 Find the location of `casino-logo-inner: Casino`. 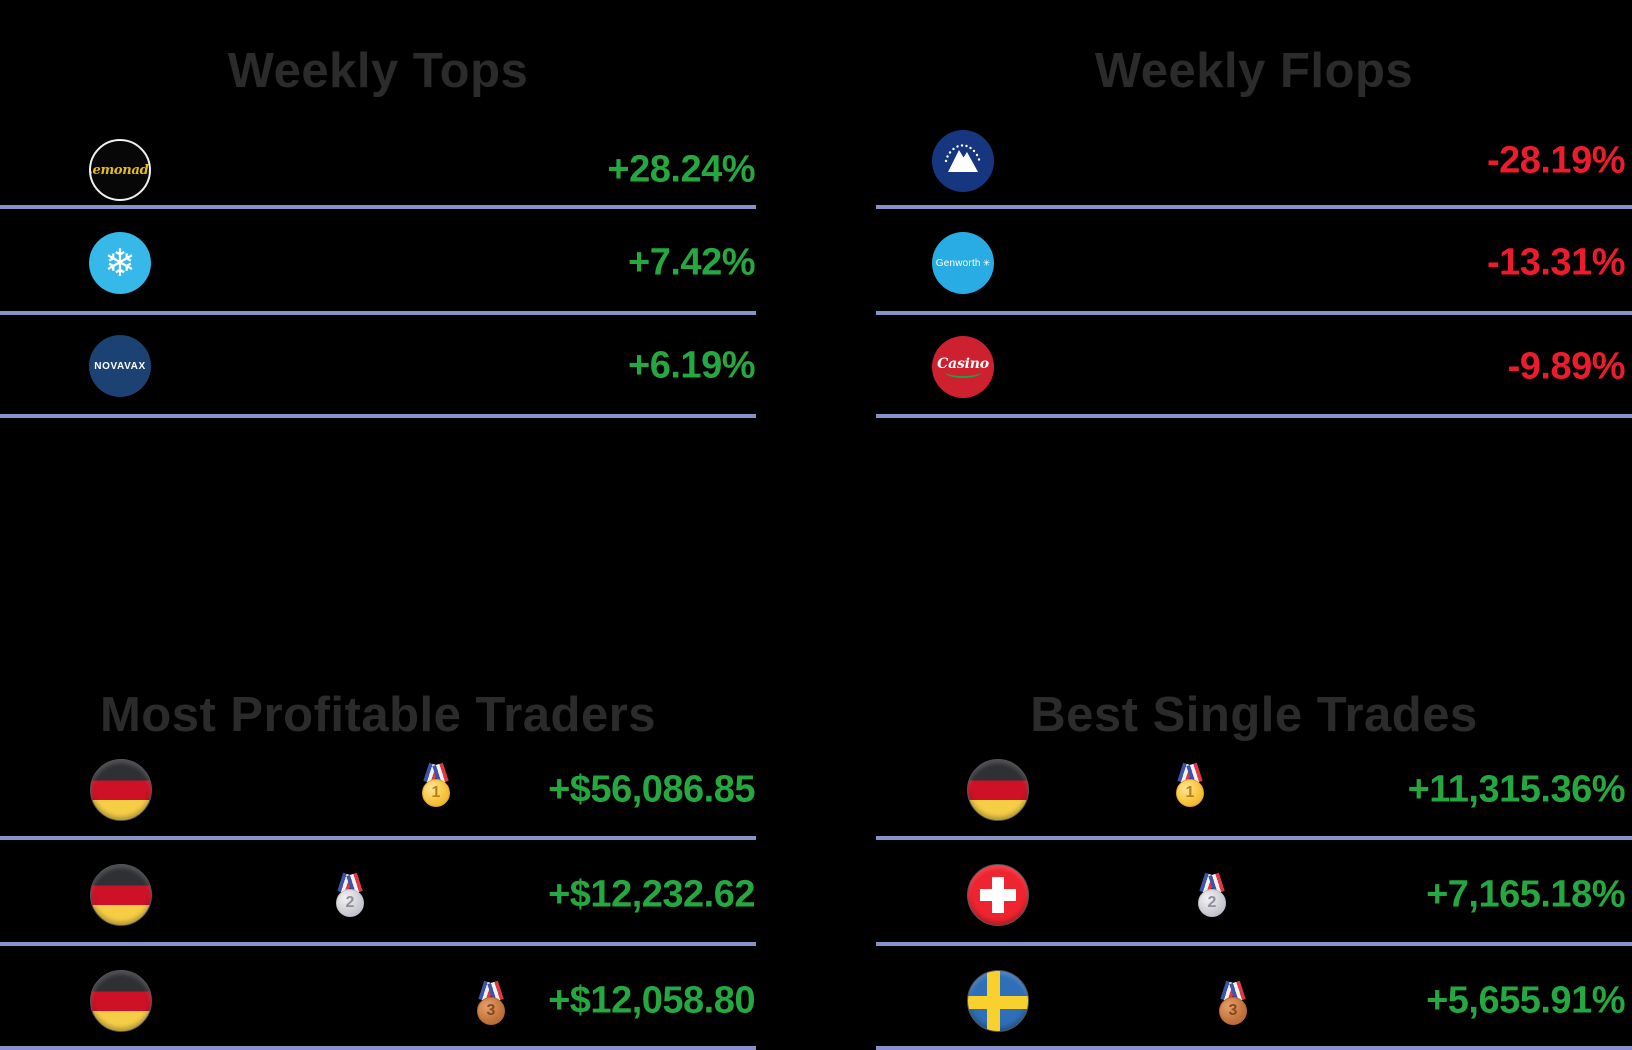

casino-logo-inner: Casino is located at coordinates (963, 367).